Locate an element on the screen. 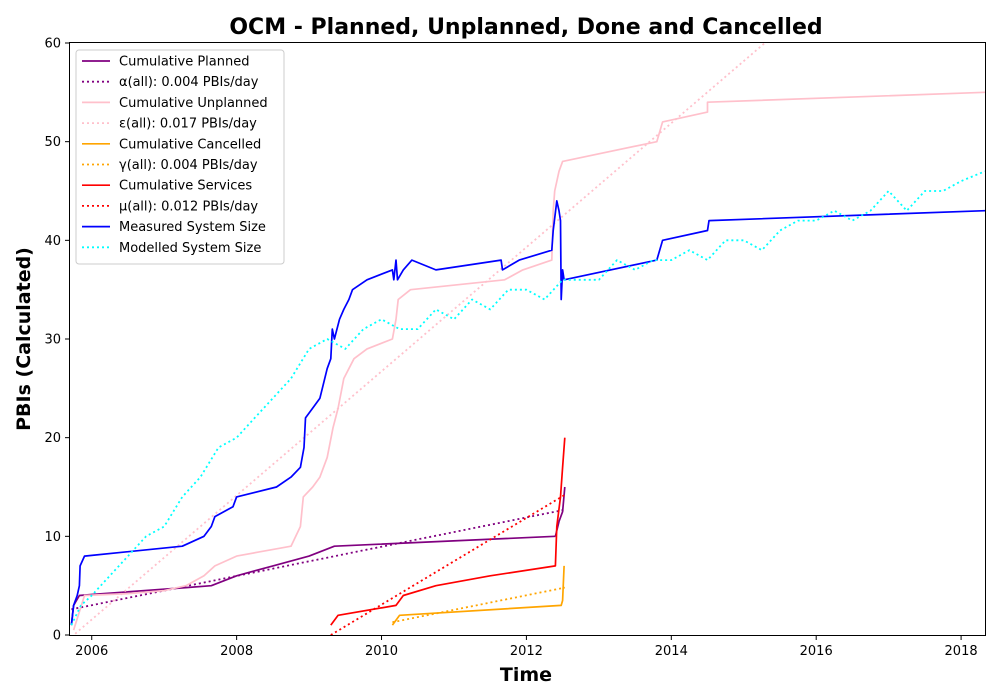  y-tick-label: 20 is located at coordinates (52, 438).